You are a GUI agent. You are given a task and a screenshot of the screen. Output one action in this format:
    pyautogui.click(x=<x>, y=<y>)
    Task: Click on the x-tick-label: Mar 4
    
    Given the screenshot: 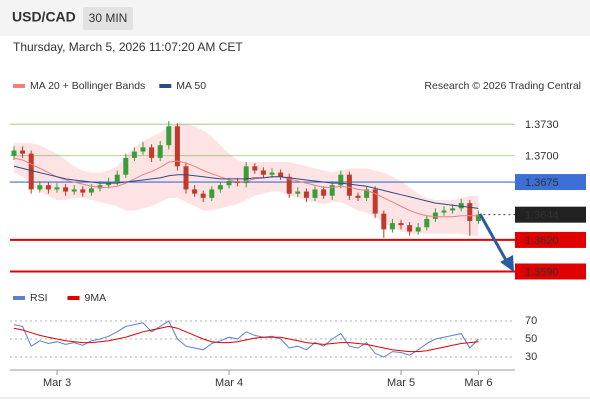 What is the action you would take?
    pyautogui.click(x=229, y=383)
    